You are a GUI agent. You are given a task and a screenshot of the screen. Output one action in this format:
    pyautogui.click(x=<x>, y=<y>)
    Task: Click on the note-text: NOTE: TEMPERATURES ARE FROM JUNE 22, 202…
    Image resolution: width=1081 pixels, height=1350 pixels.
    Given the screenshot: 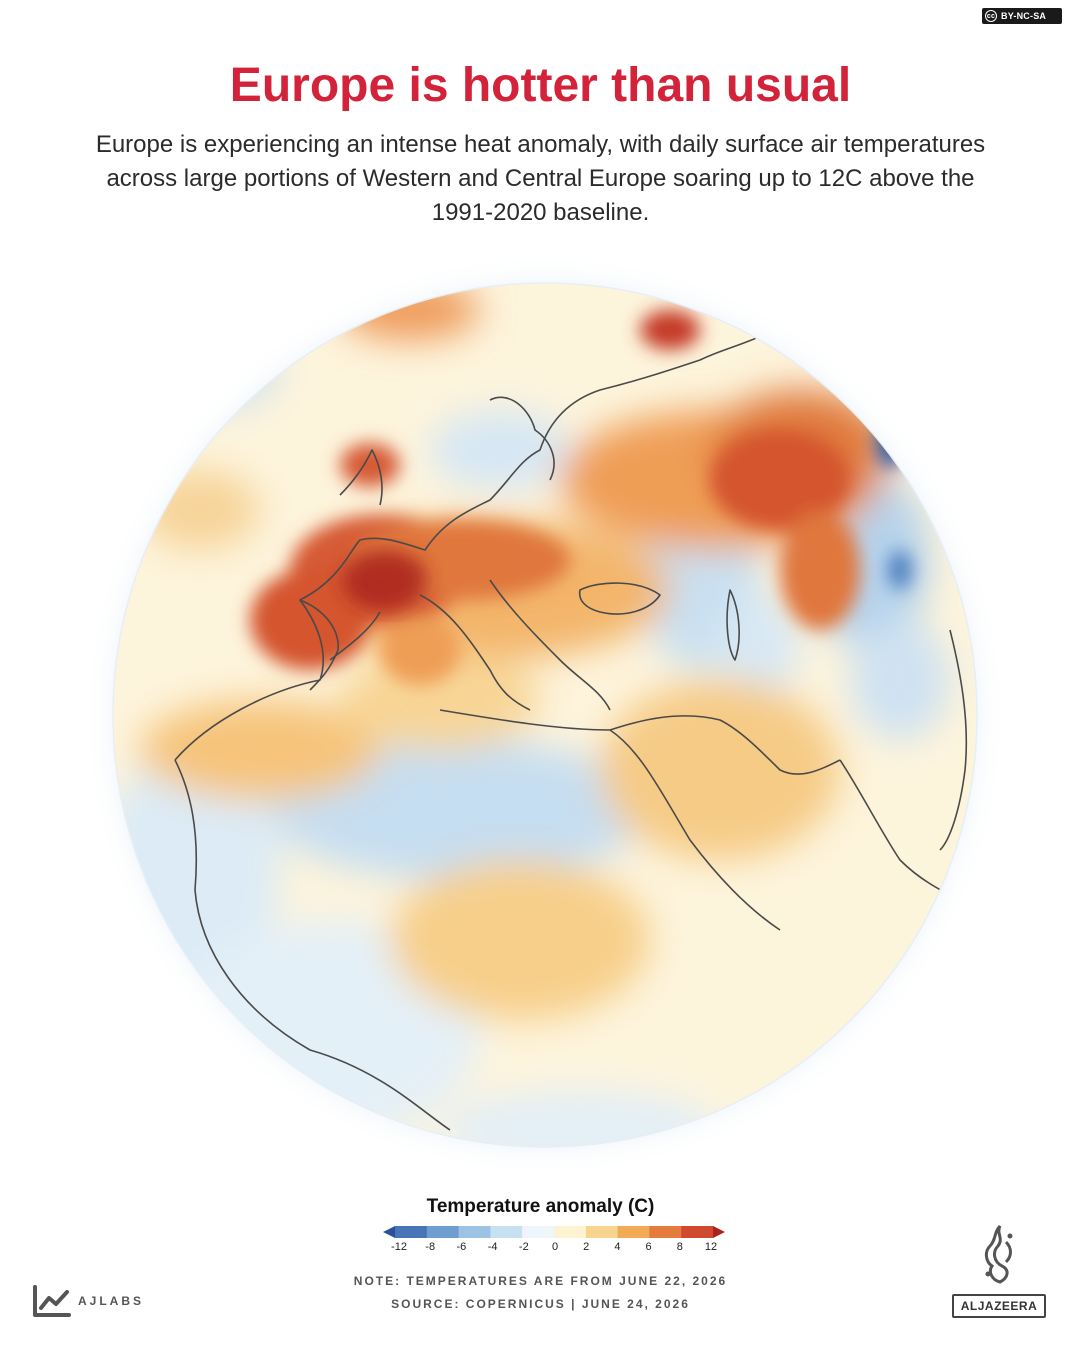 What is the action you would take?
    pyautogui.click(x=540, y=1281)
    